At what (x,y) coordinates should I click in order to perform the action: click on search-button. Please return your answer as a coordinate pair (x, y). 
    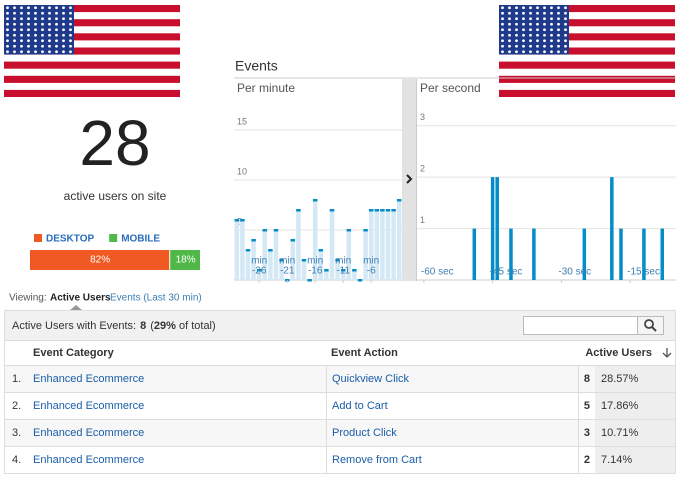
    Looking at the image, I should click on (650, 325).